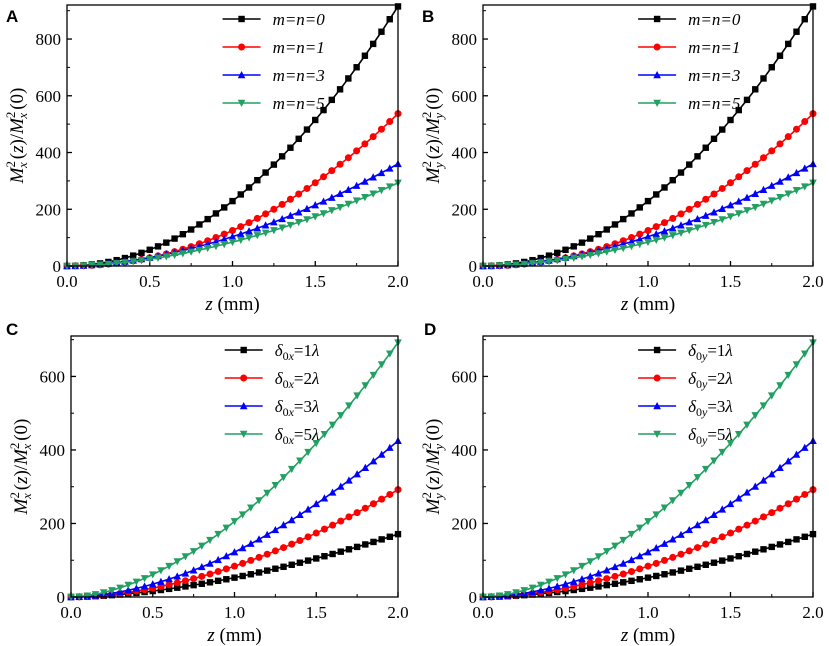  What do you see at coordinates (49, 153) in the screenshot?
I see `y-tick-label: 400` at bounding box center [49, 153].